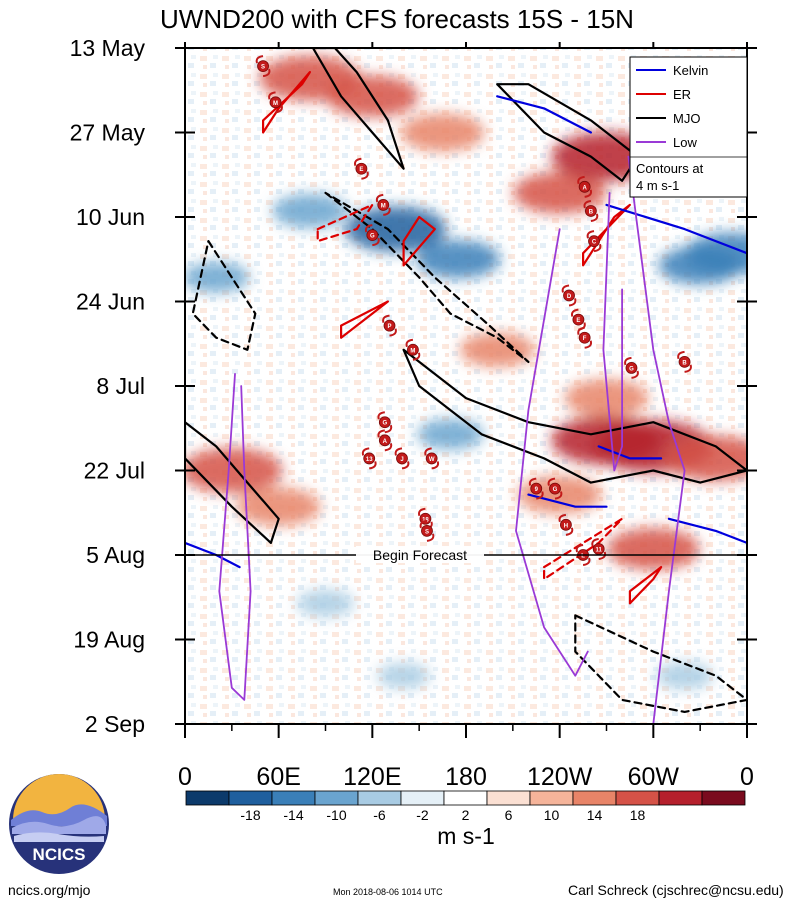 This screenshot has width=809, height=907. Describe the element at coordinates (109, 640) in the screenshot. I see `y-tick-label: 19 Aug` at that location.